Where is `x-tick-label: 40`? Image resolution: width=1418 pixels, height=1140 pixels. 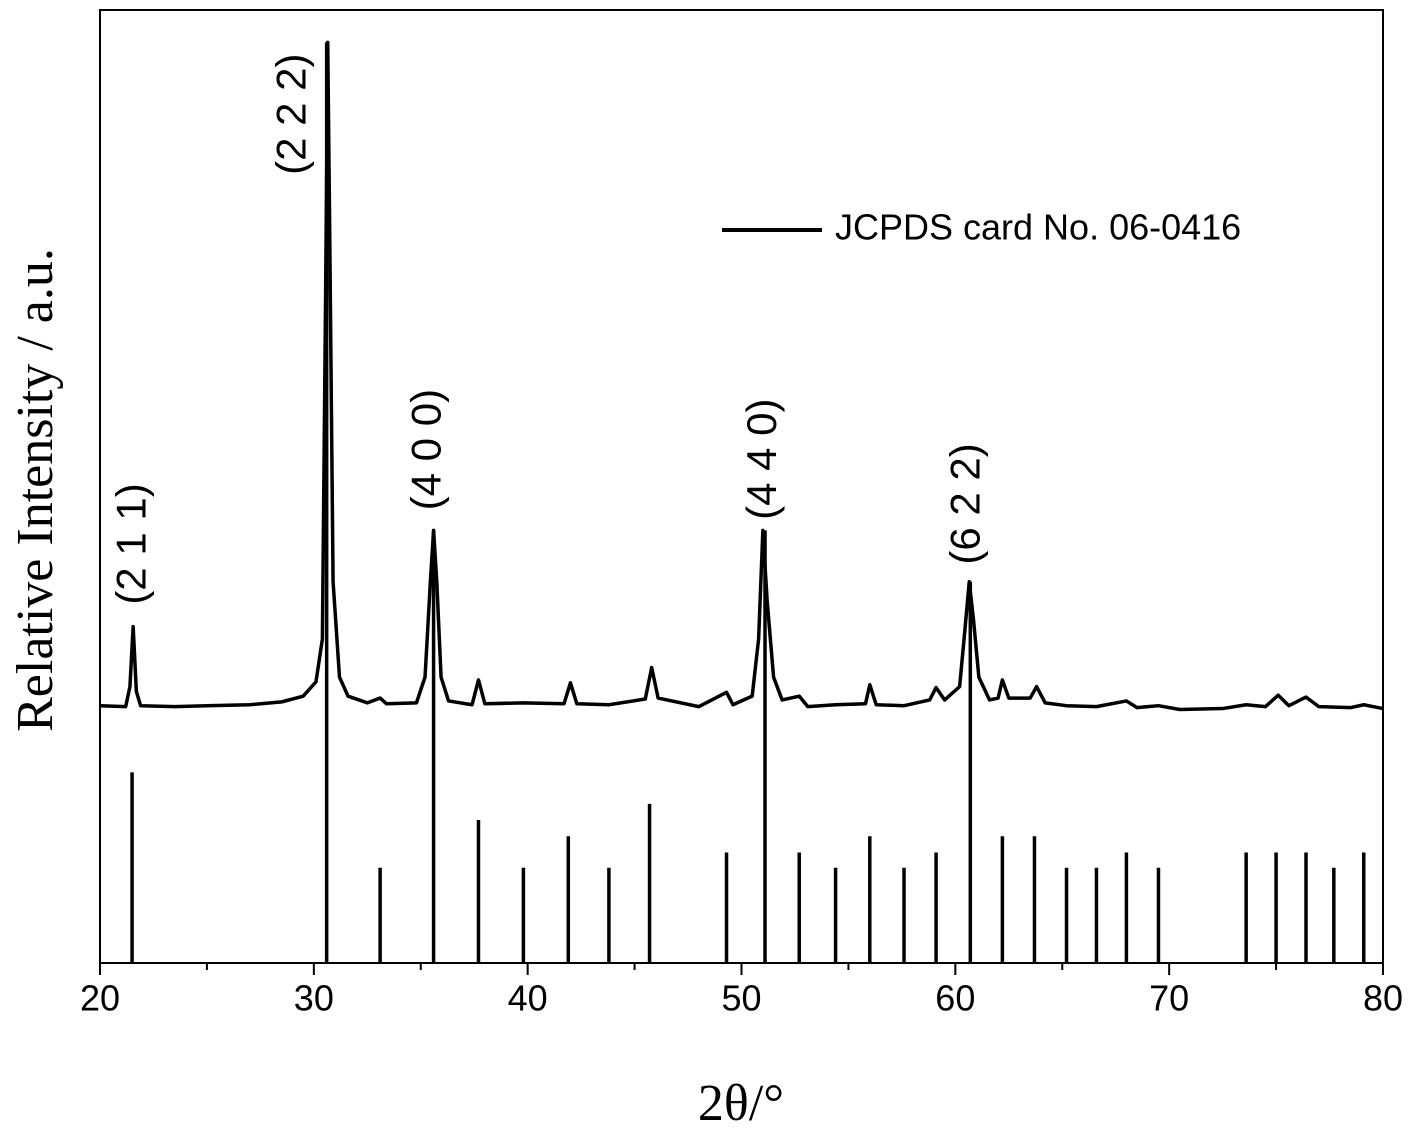 x-tick-label: 40 is located at coordinates (528, 998).